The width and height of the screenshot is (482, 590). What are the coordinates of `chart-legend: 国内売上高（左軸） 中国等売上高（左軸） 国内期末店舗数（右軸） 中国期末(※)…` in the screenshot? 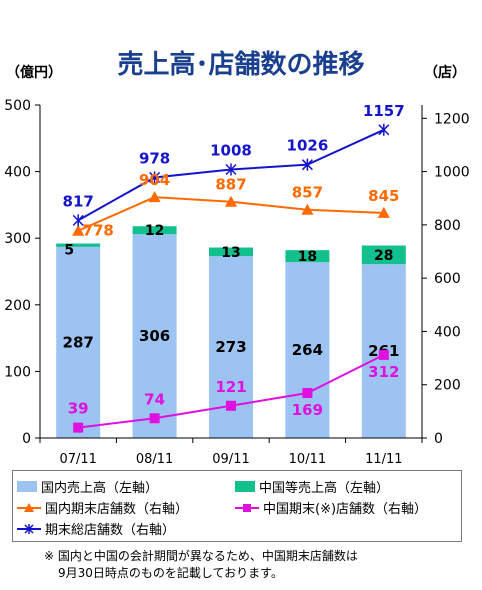 It's located at (237, 506).